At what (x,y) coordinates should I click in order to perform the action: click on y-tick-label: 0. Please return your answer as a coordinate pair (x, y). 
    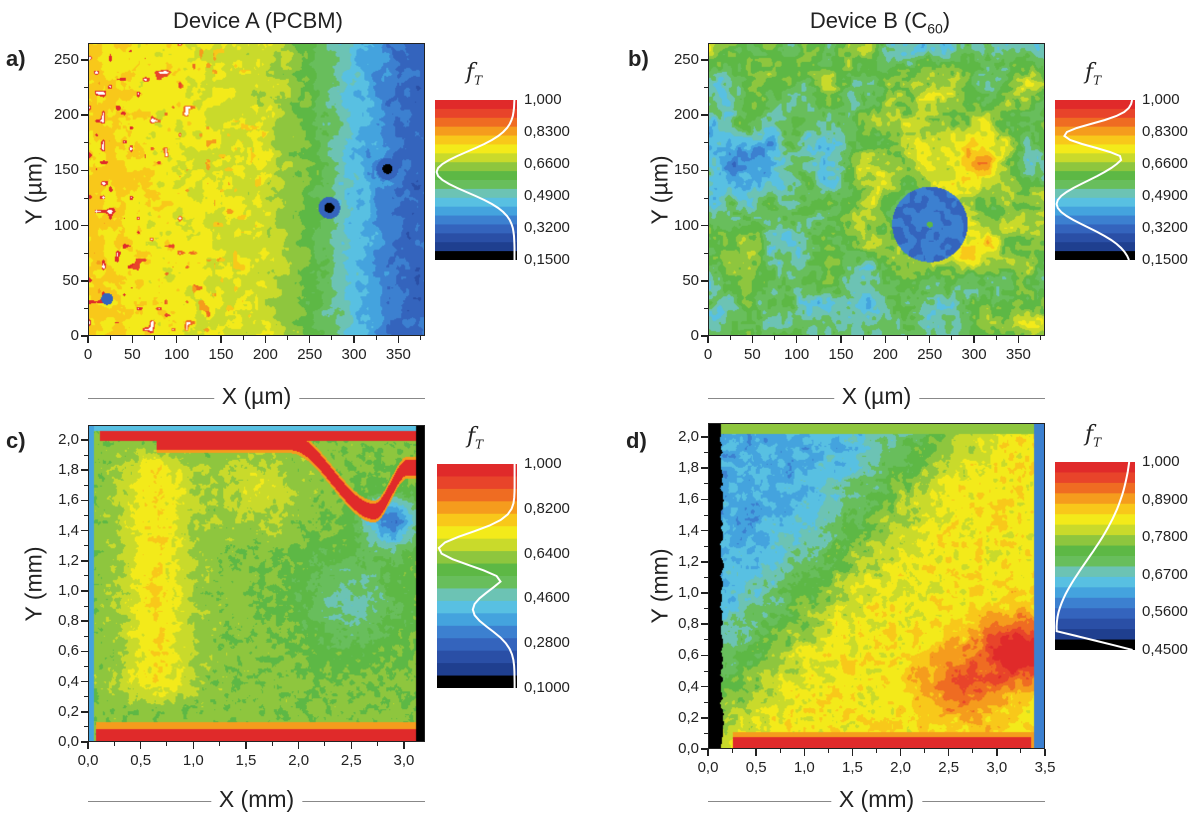
    Looking at the image, I should click on (694, 335).